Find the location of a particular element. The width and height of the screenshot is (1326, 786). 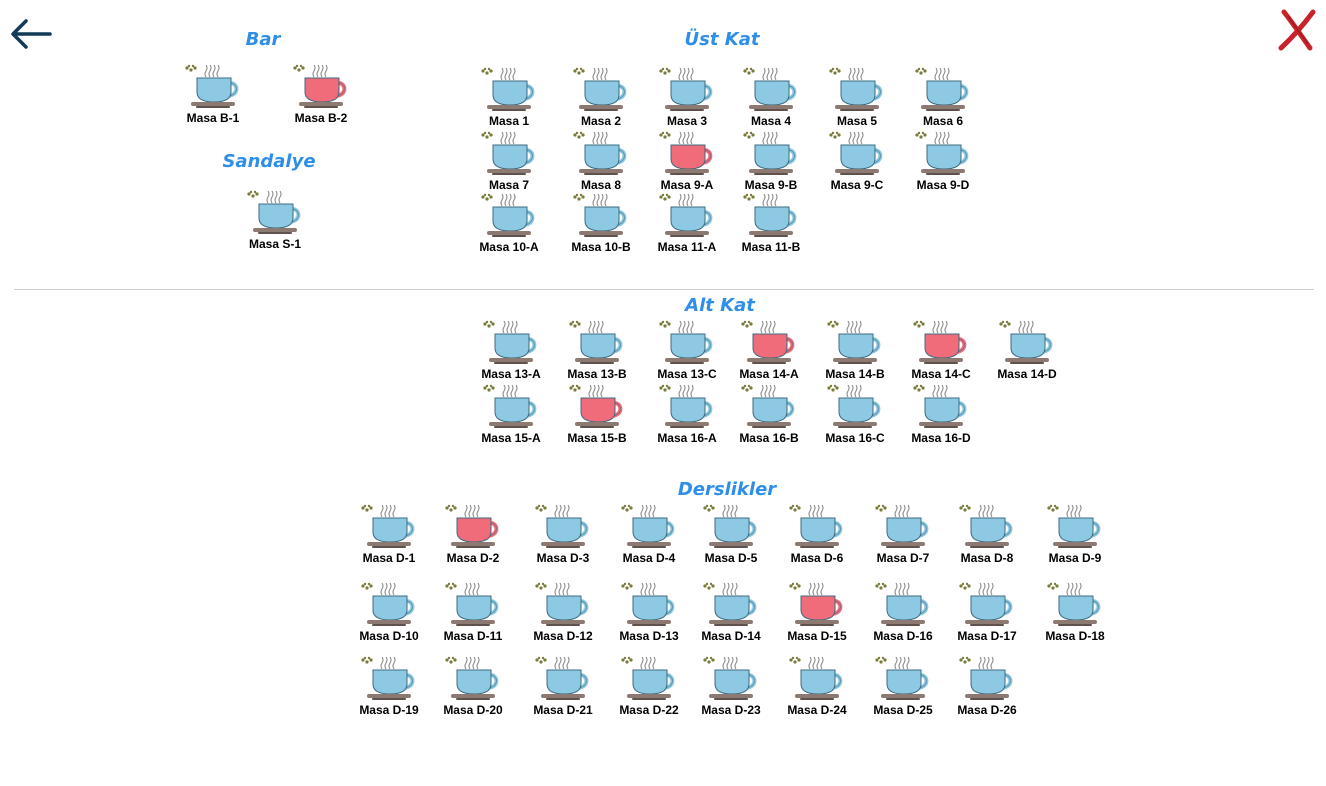

close-button is located at coordinates (1298, 30).